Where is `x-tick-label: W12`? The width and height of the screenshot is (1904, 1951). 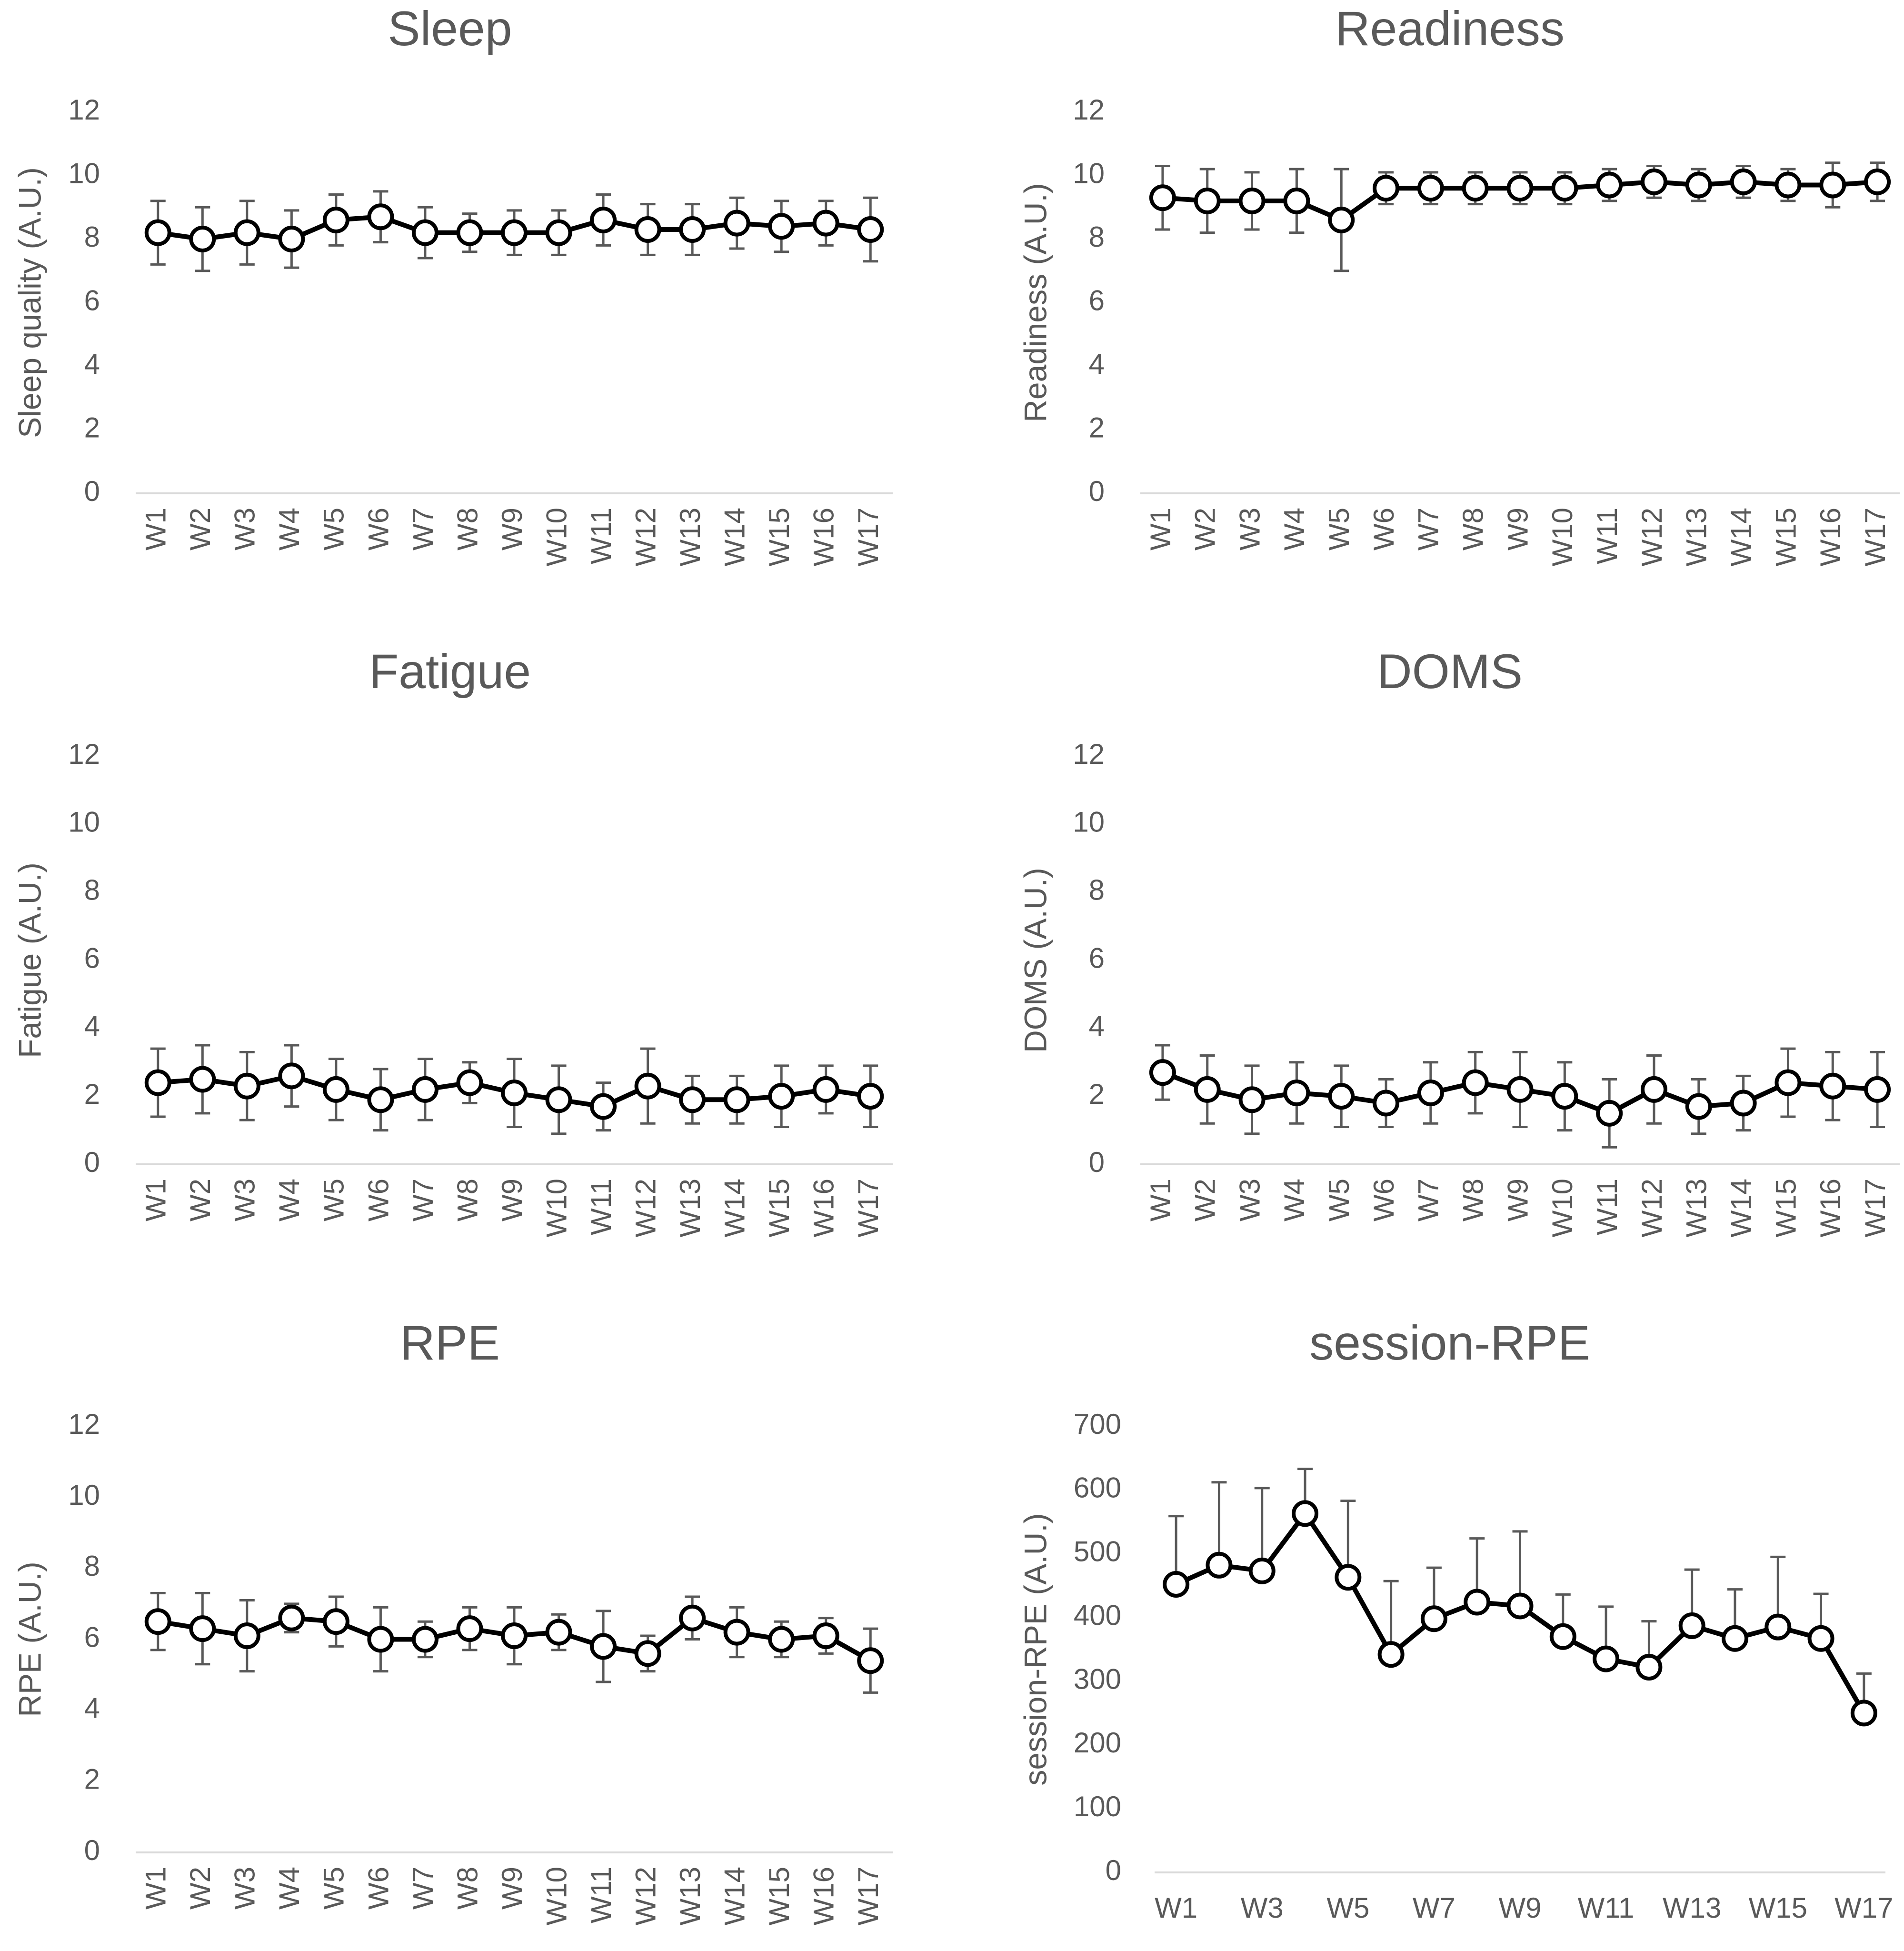 x-tick-label: W12 is located at coordinates (1652, 537).